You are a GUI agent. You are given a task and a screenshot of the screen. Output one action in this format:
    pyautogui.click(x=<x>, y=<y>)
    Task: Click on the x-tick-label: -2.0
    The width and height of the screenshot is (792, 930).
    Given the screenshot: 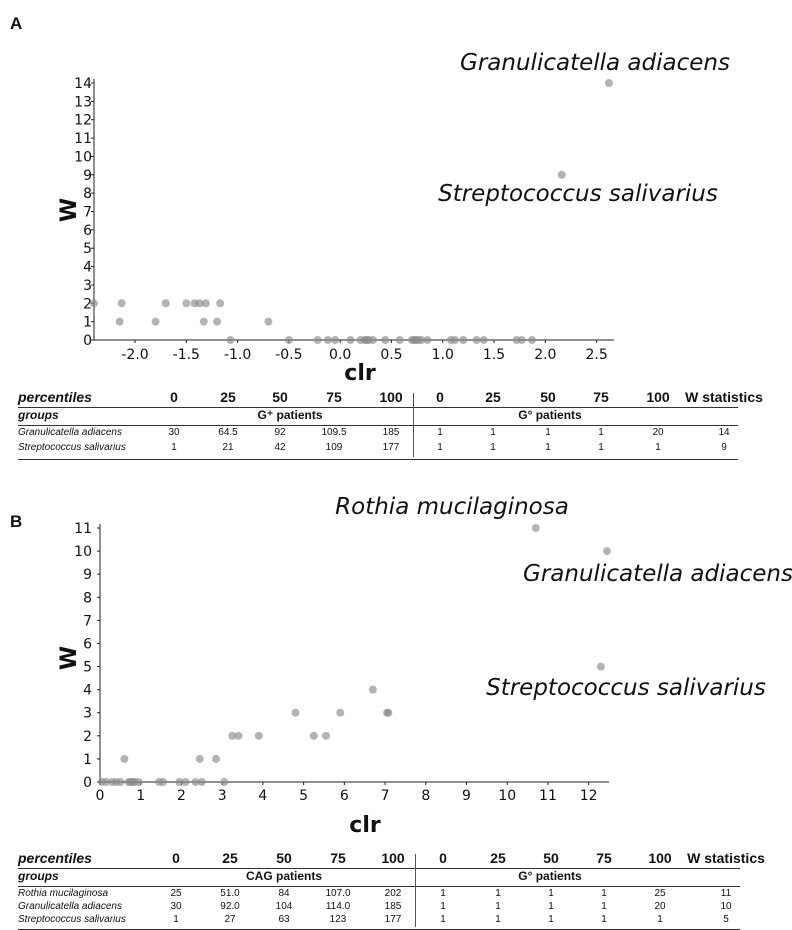 What is the action you would take?
    pyautogui.click(x=134, y=355)
    